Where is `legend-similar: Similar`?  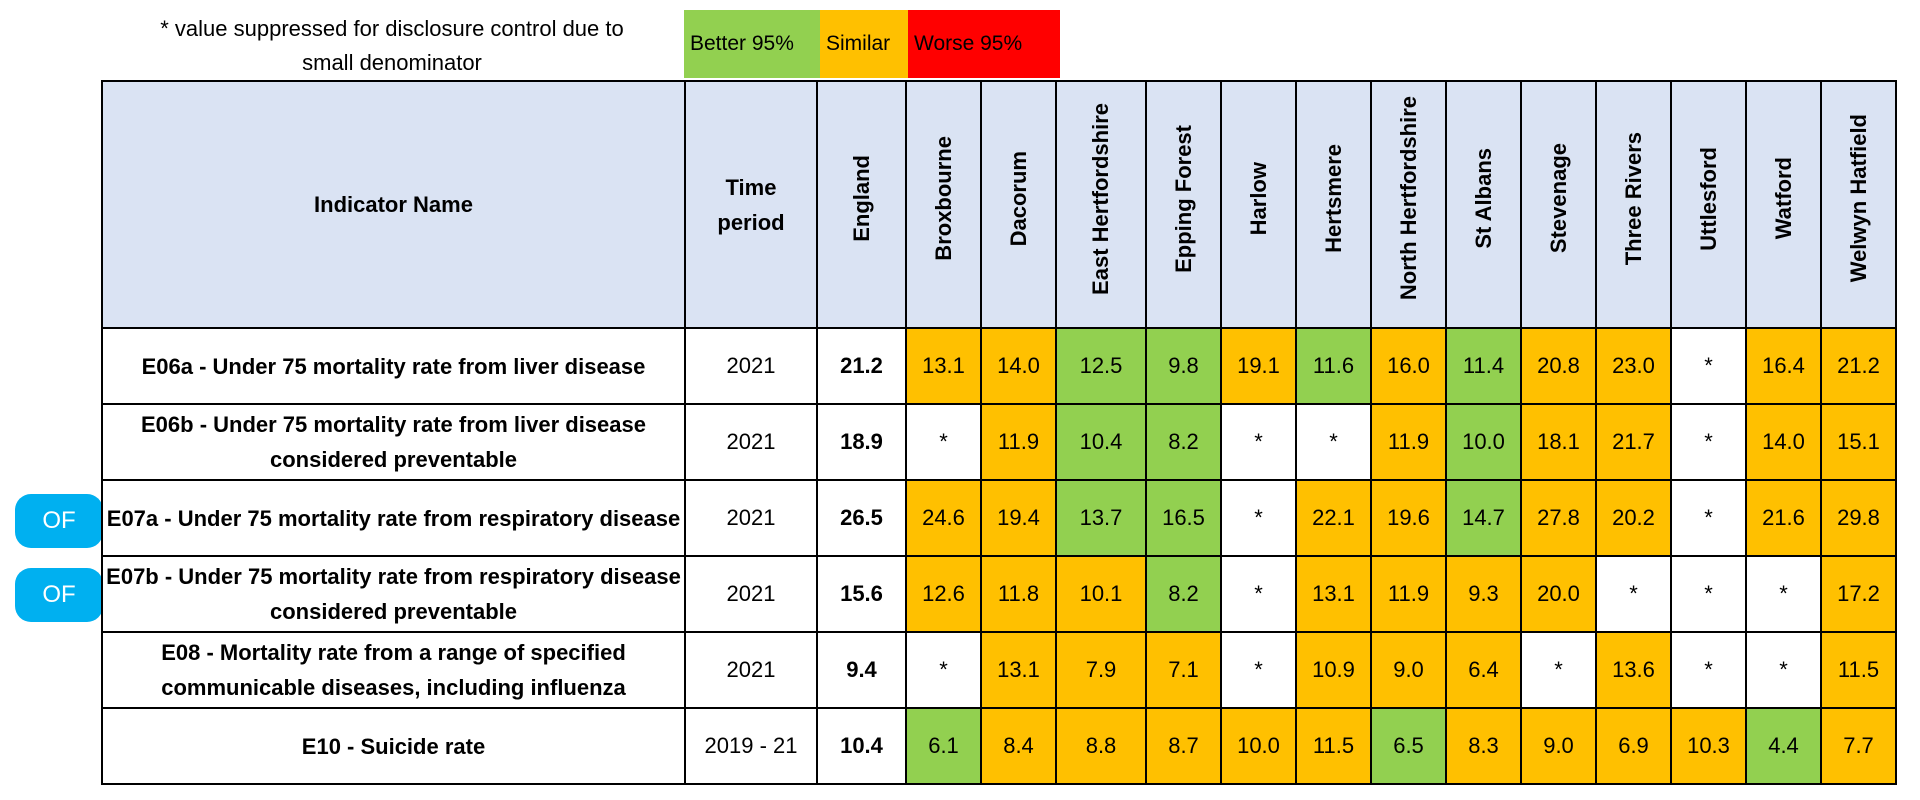 legend-similar: Similar is located at coordinates (864, 44).